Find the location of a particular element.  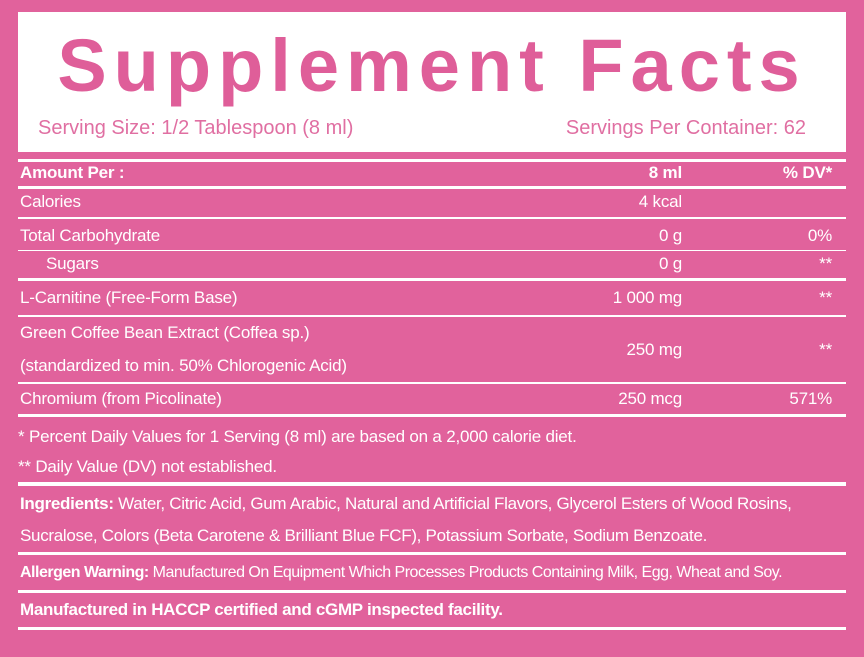

nutrient-name: Green Coffee Bean Extract (Coffea sp.) is located at coordinates (165, 332).